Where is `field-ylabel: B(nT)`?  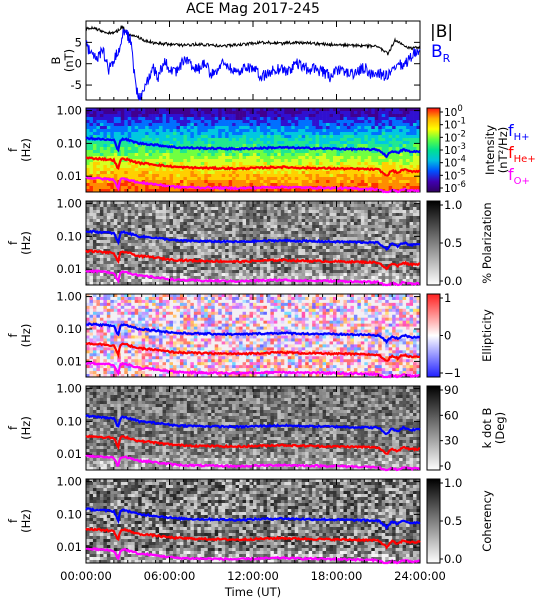 field-ylabel: B(nT) is located at coordinates (62, 60).